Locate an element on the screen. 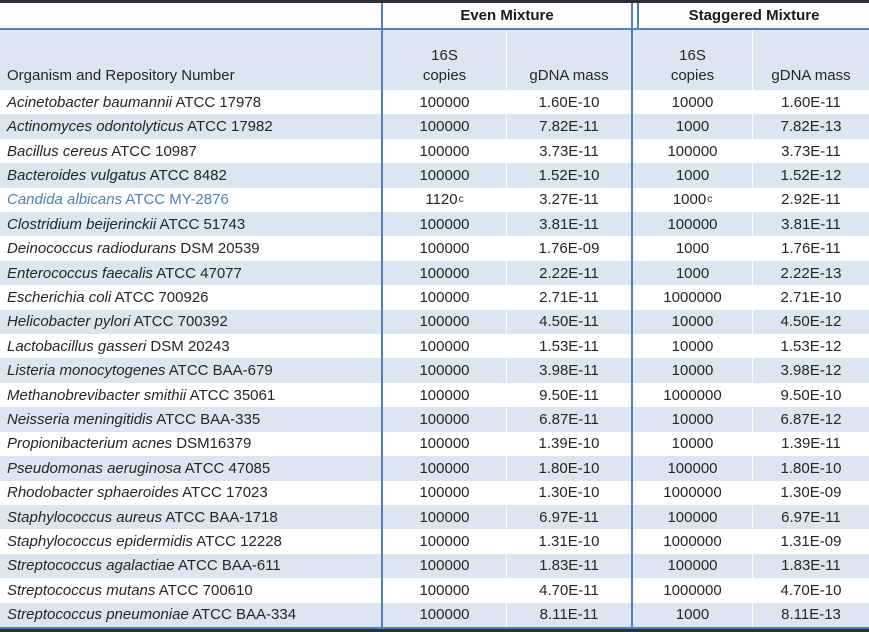 Image resolution: width=869 pixels, height=632 pixels. organism-name: Methanobrevibacter smithii is located at coordinates (97, 395).